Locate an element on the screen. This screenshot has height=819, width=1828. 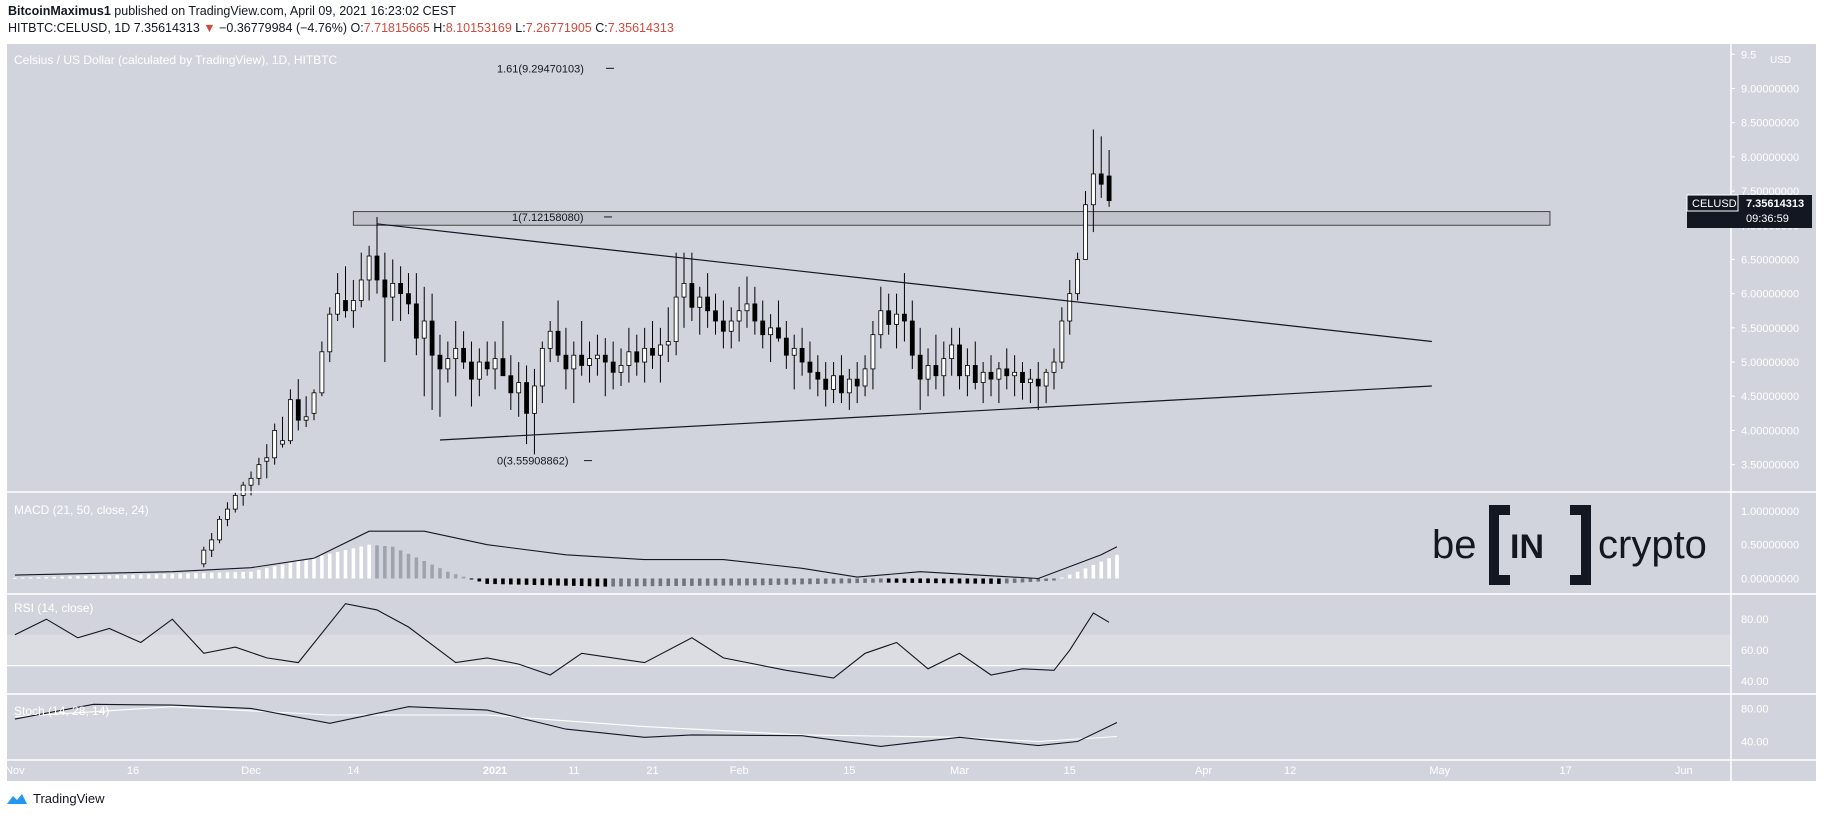
macd-line is located at coordinates (566, 555).